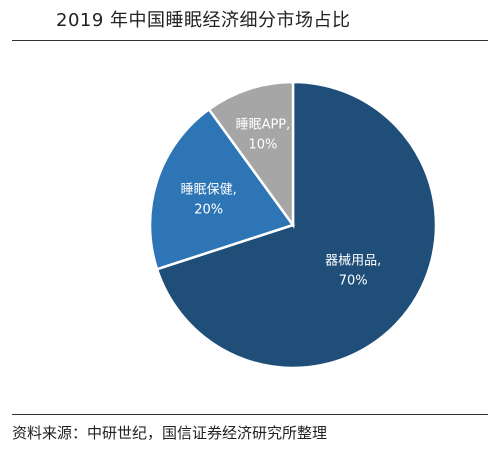 This screenshot has height=457, width=500. What do you see at coordinates (250, 40) in the screenshot?
I see `title-rule` at bounding box center [250, 40].